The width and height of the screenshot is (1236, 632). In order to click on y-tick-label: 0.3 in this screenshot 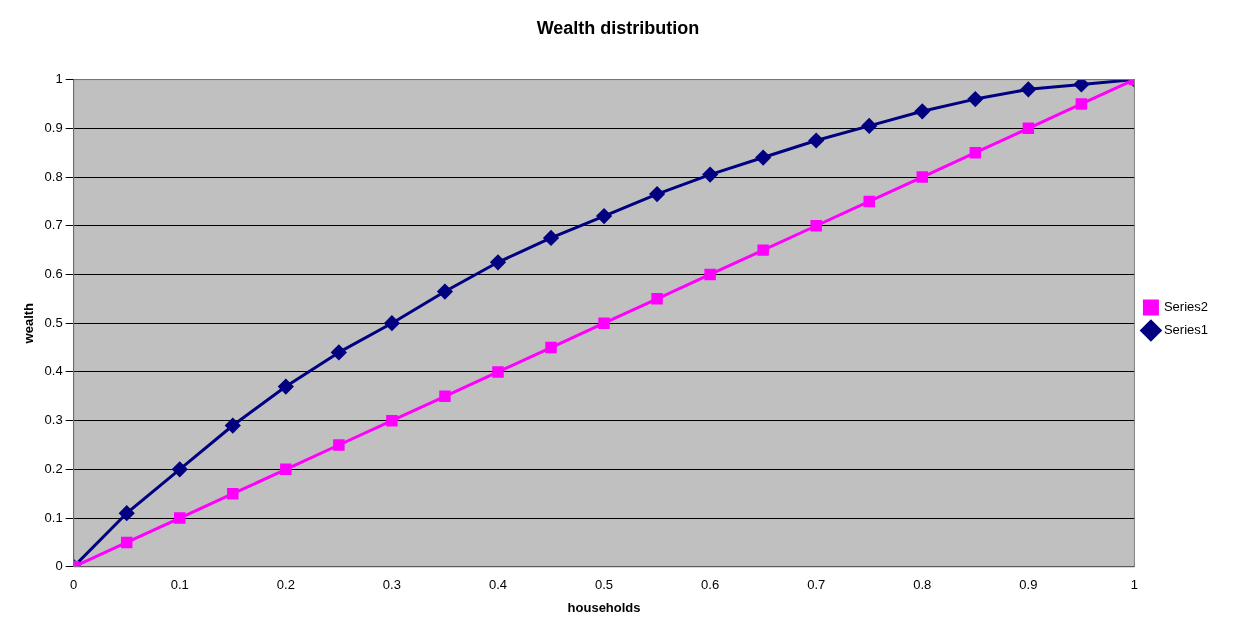, I will do `click(53, 420)`.